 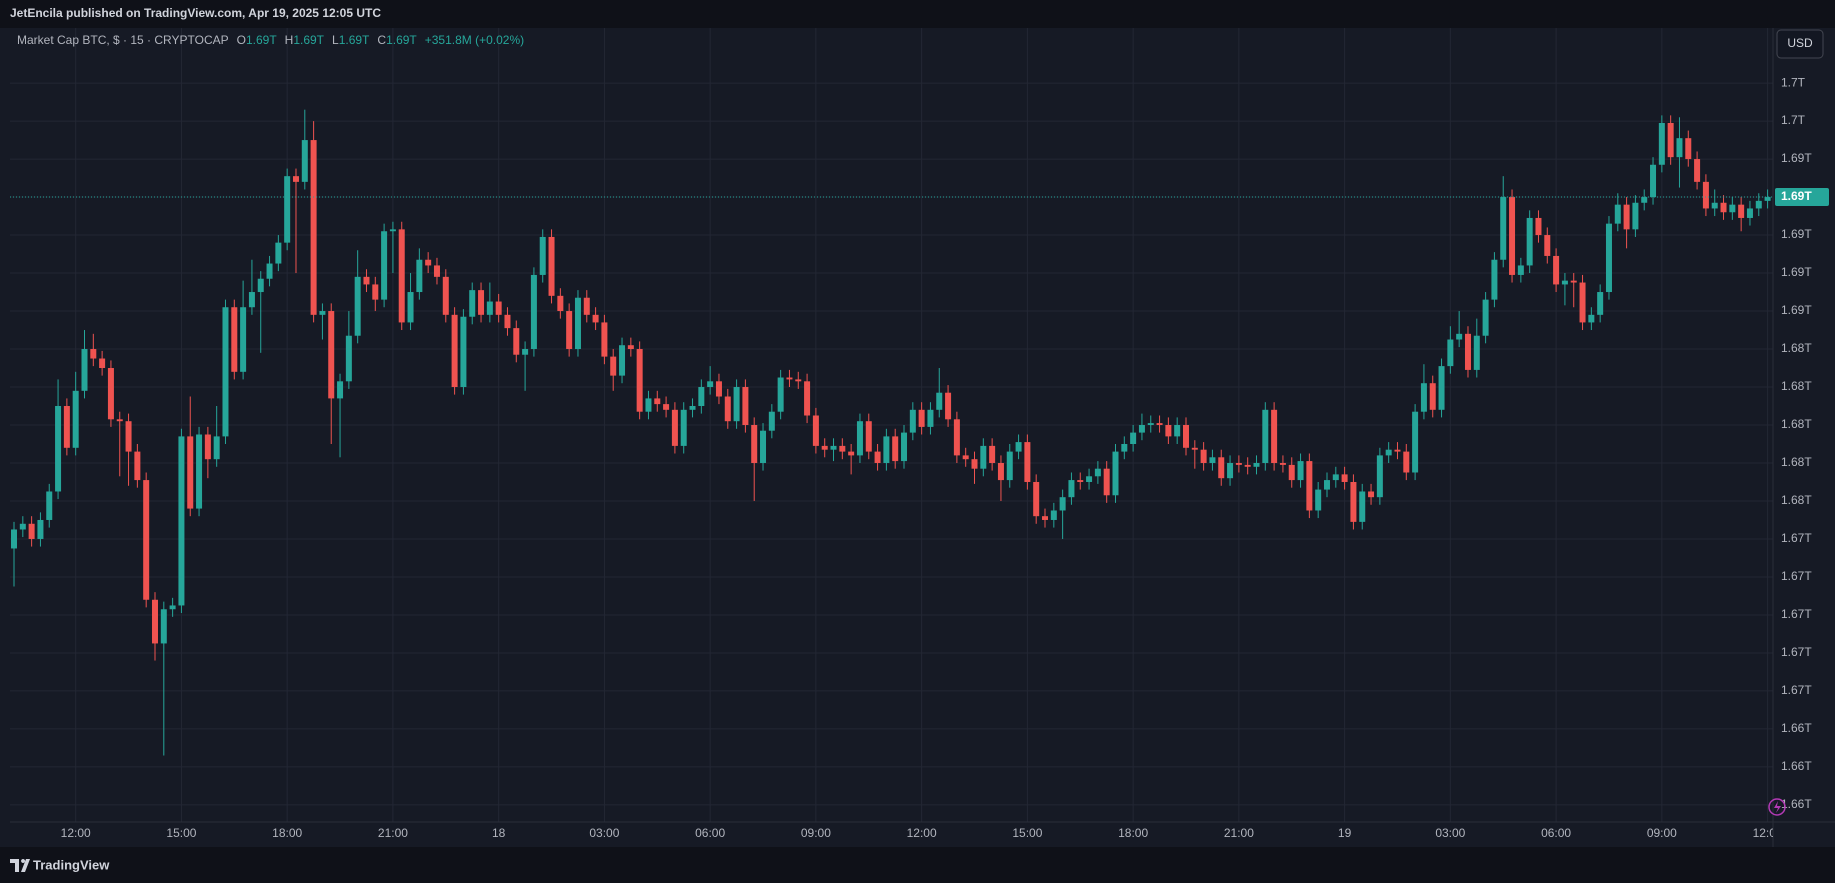 I want to click on bottom-bar, so click(x=917, y=865).